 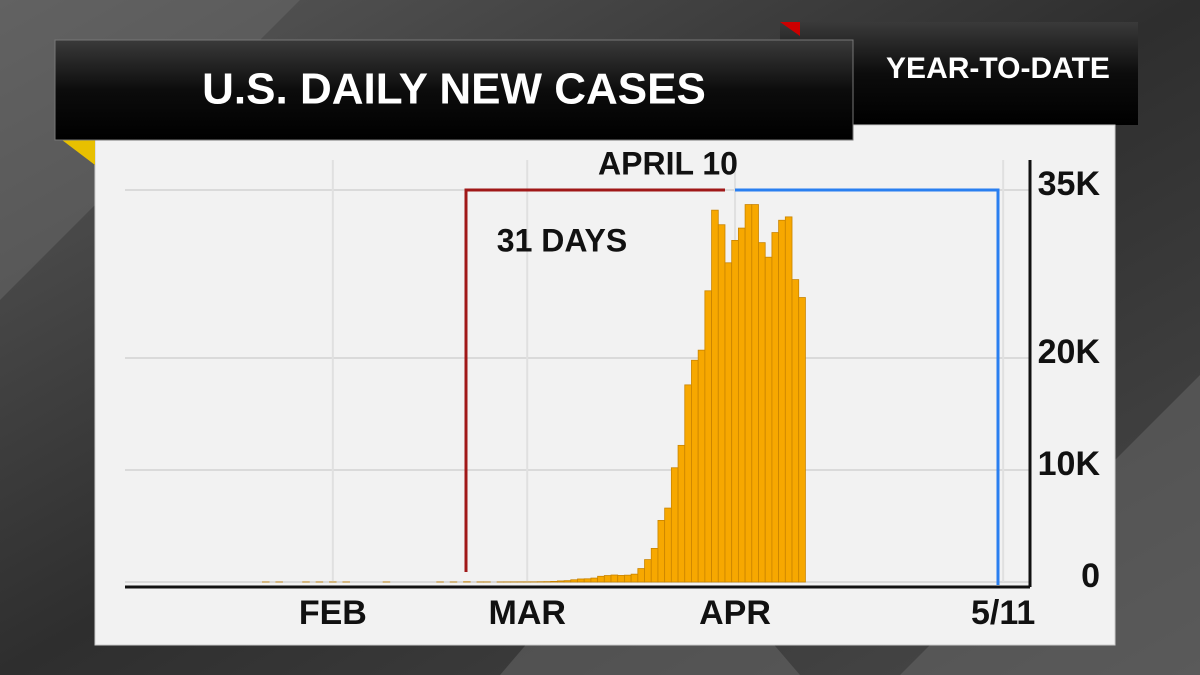 What do you see at coordinates (1069, 184) in the screenshot?
I see `y-tick-label: 35K` at bounding box center [1069, 184].